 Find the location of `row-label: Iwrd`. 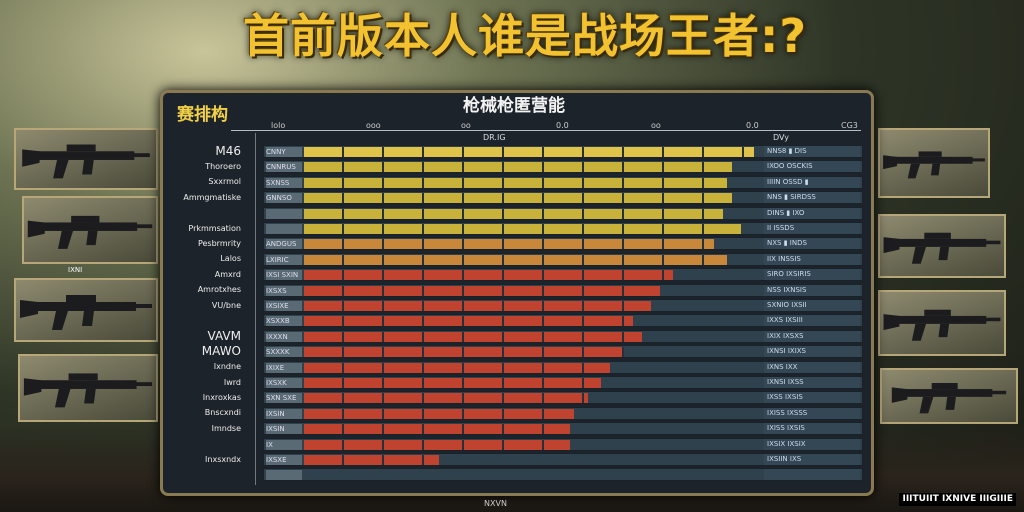

row-label: Iwrd is located at coordinates (232, 382).